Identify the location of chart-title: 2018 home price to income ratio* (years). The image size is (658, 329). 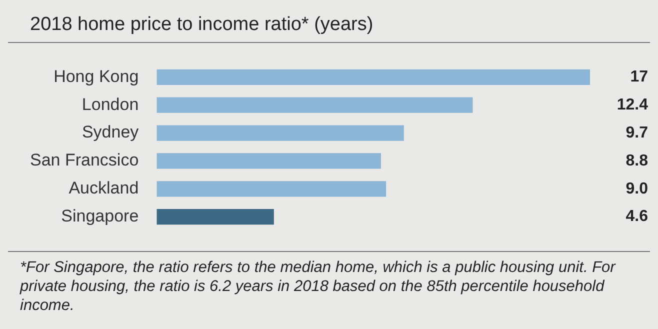
(201, 25).